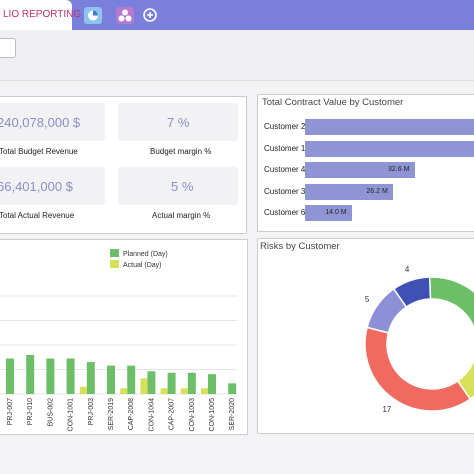 The image size is (474, 474). What do you see at coordinates (367, 299) in the screenshot?
I see `slice-label: 5` at bounding box center [367, 299].